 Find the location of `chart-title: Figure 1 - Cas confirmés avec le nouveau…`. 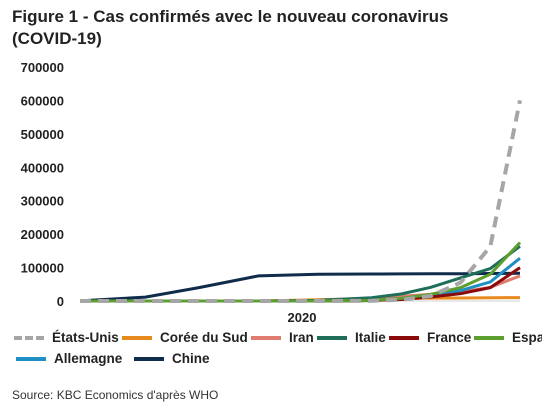

chart-title: Figure 1 - Cas confirmés avec le nouveau… is located at coordinates (230, 27).